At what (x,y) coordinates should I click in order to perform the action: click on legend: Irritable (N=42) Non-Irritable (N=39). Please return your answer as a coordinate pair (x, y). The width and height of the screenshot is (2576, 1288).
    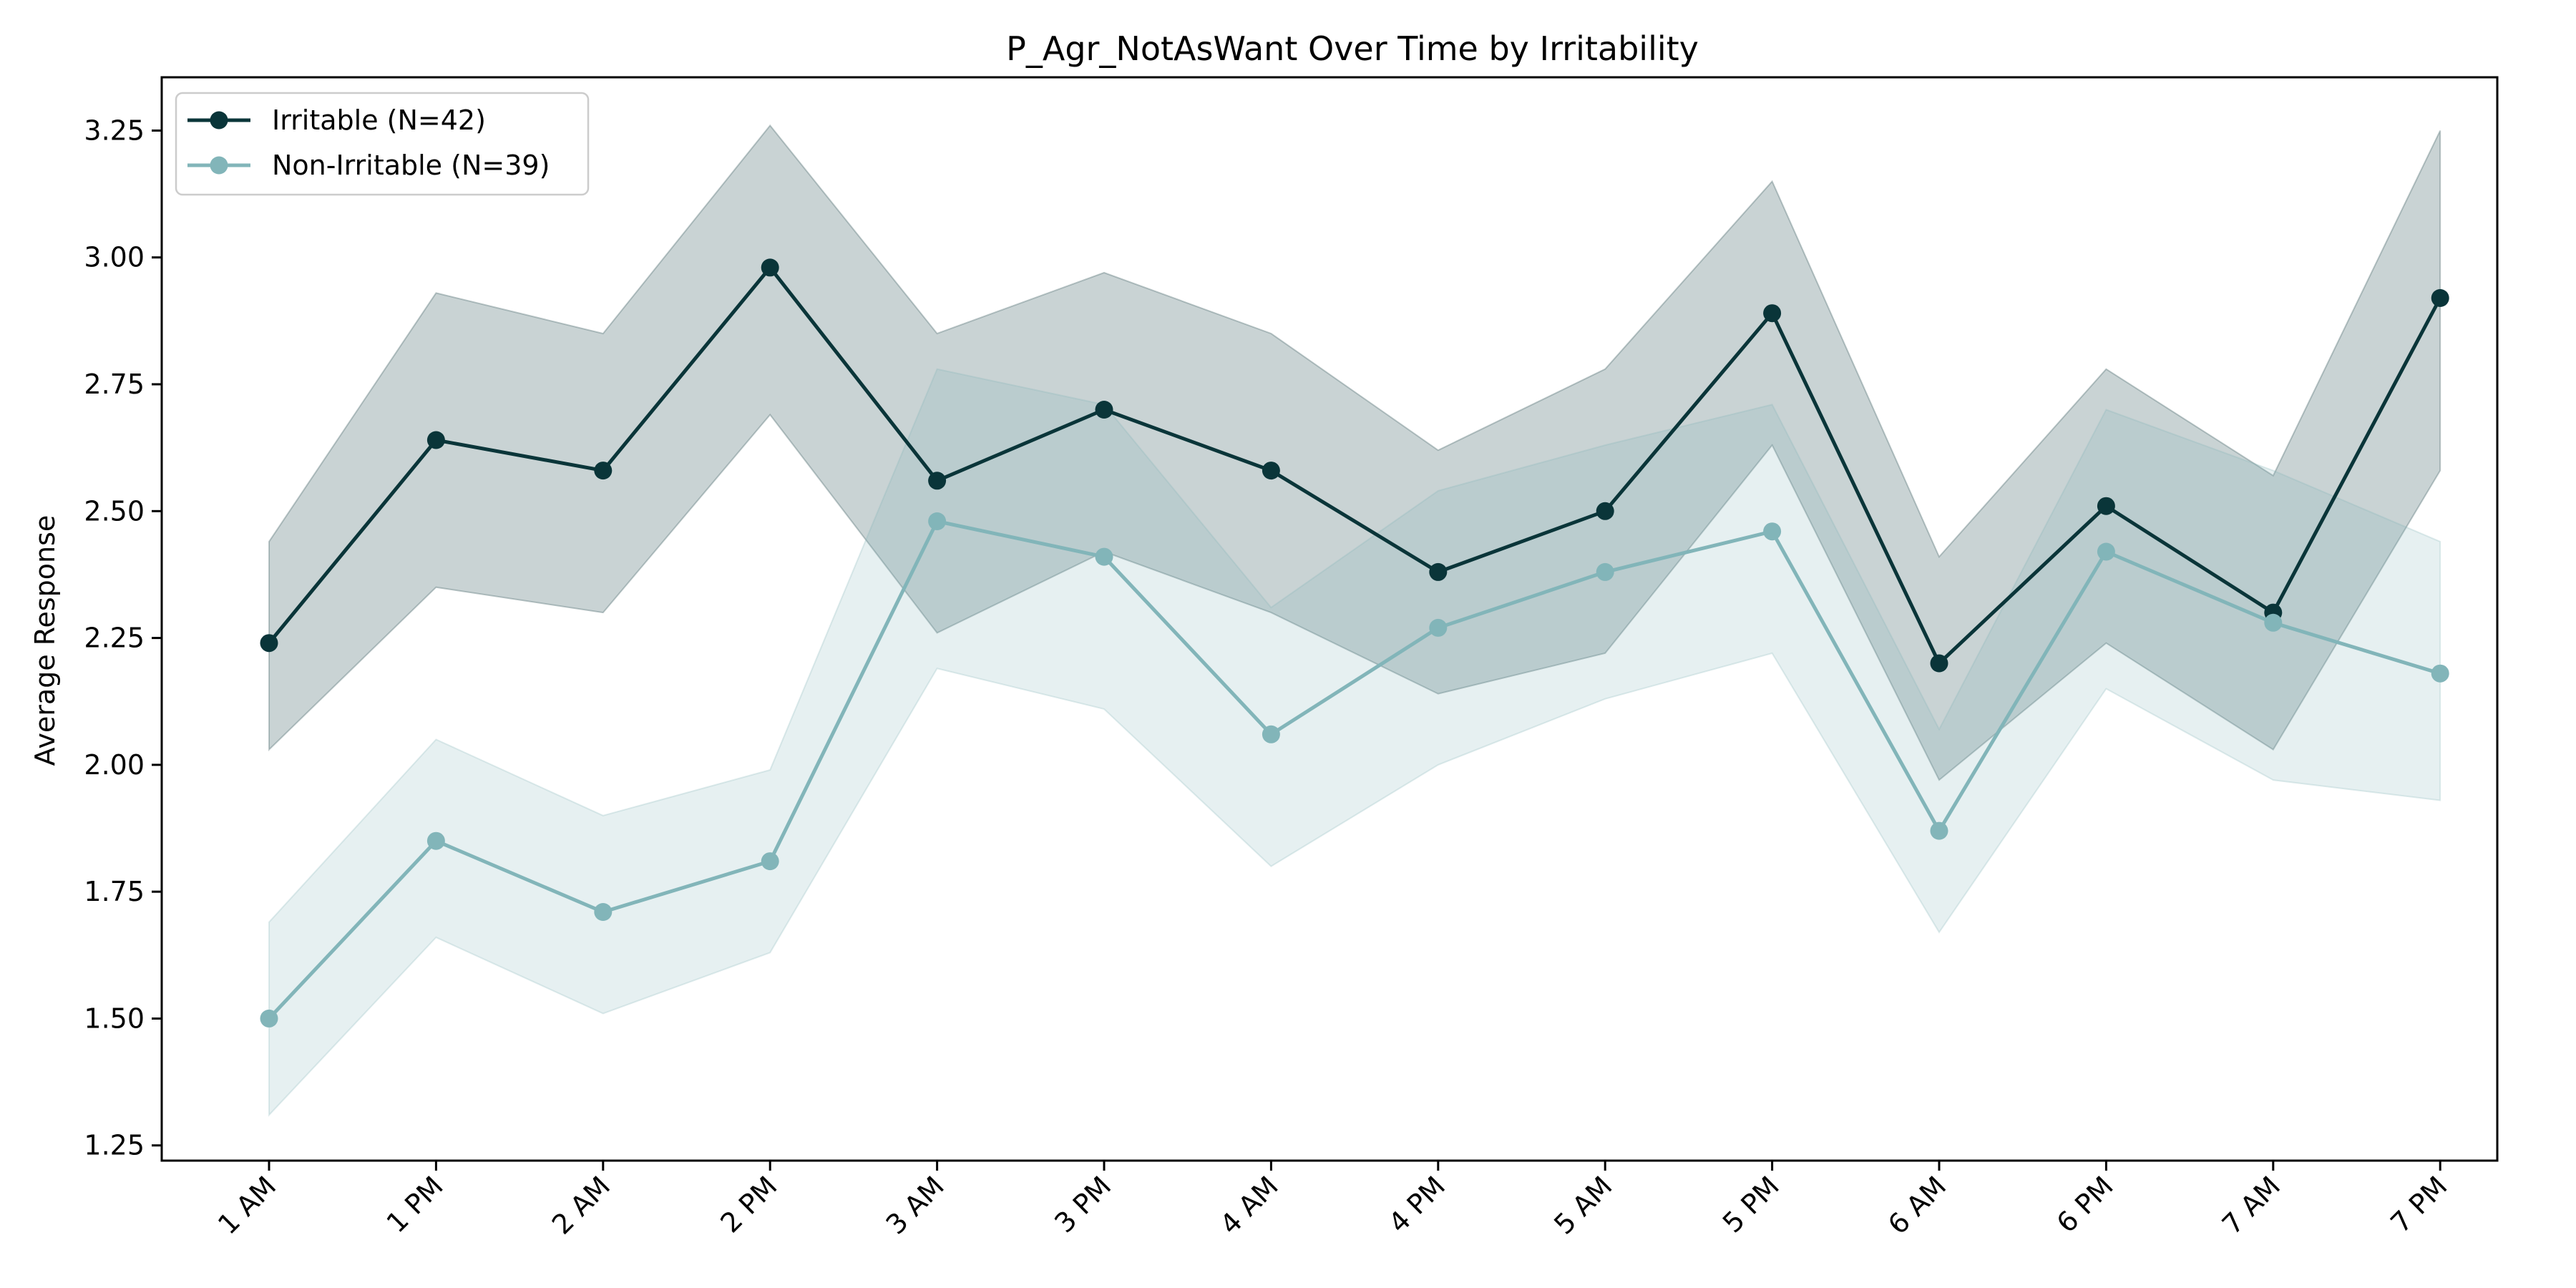
    Looking at the image, I should click on (382, 144).